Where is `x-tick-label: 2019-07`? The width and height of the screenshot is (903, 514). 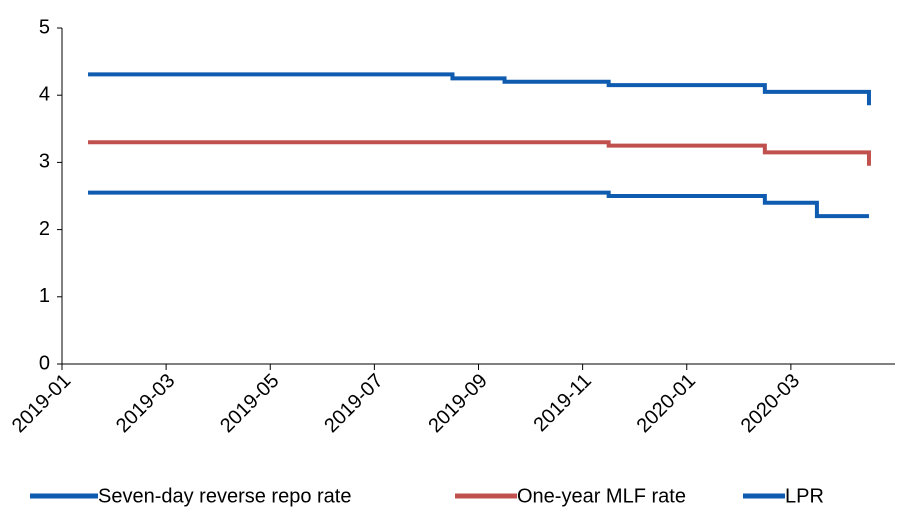 x-tick-label: 2019-07 is located at coordinates (353, 403).